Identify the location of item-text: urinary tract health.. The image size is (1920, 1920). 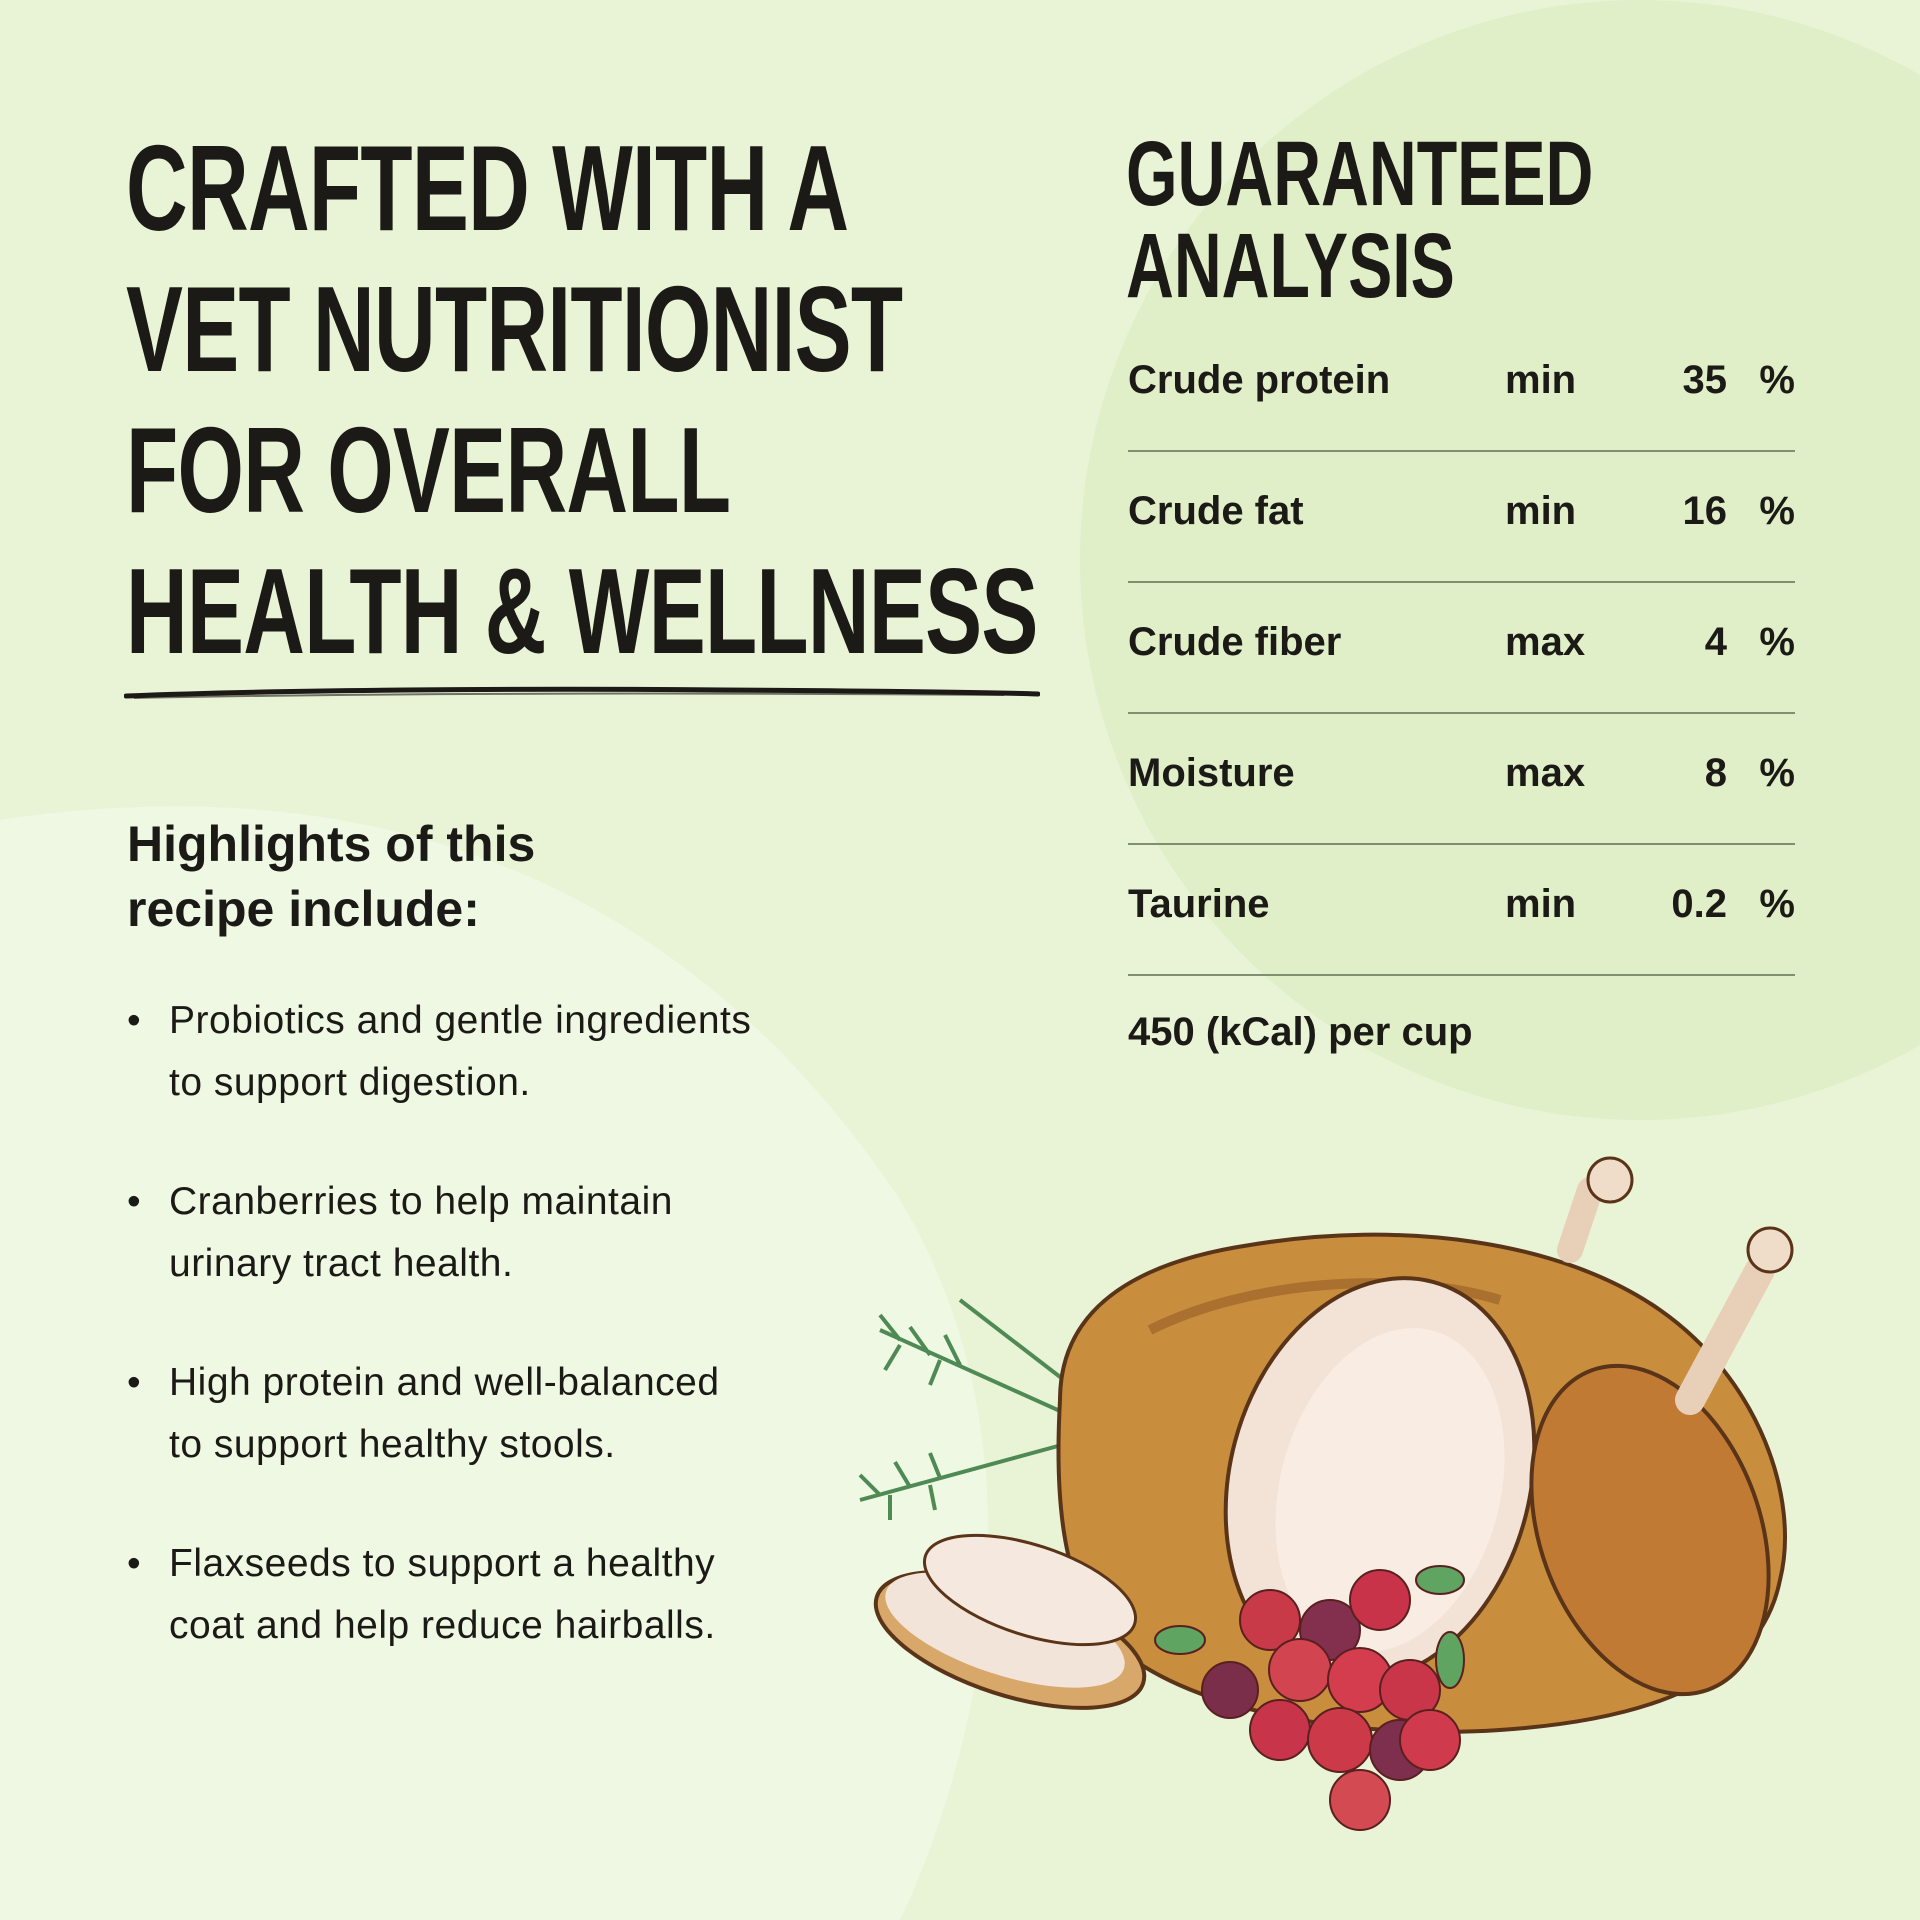
(341, 1263).